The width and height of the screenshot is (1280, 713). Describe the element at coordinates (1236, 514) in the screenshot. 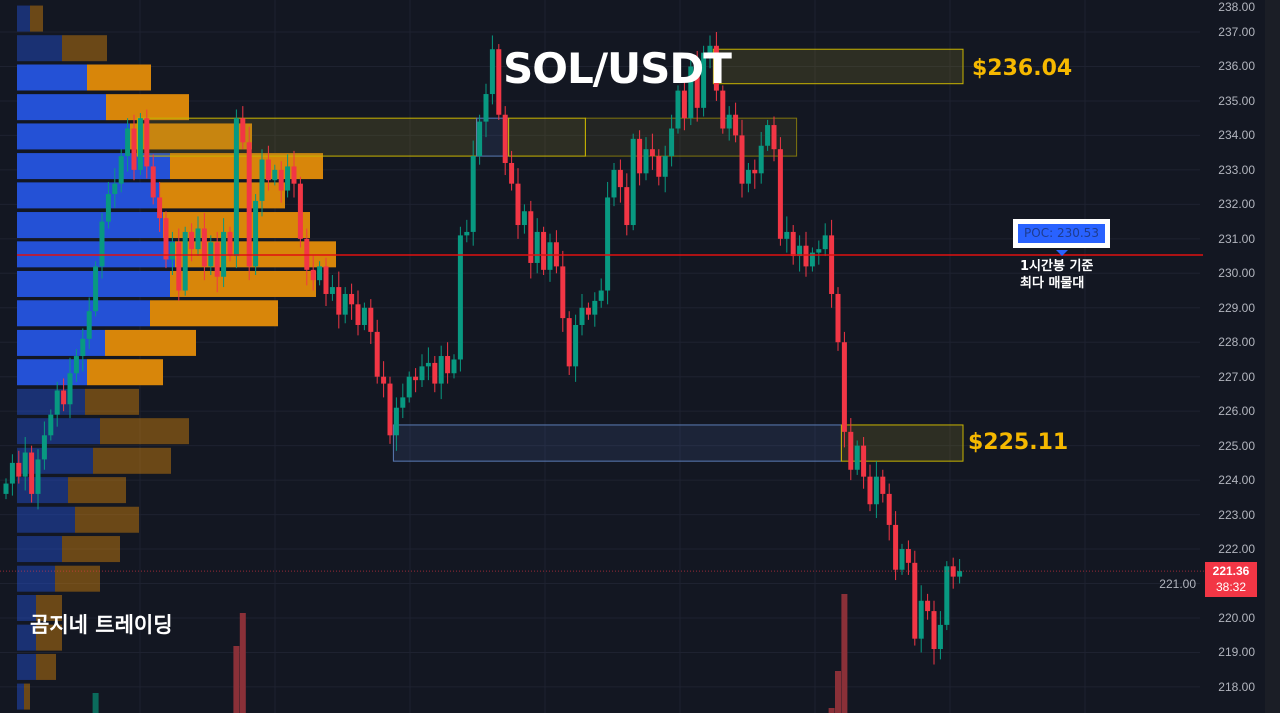

I see `price-tick-label: 223.00` at that location.